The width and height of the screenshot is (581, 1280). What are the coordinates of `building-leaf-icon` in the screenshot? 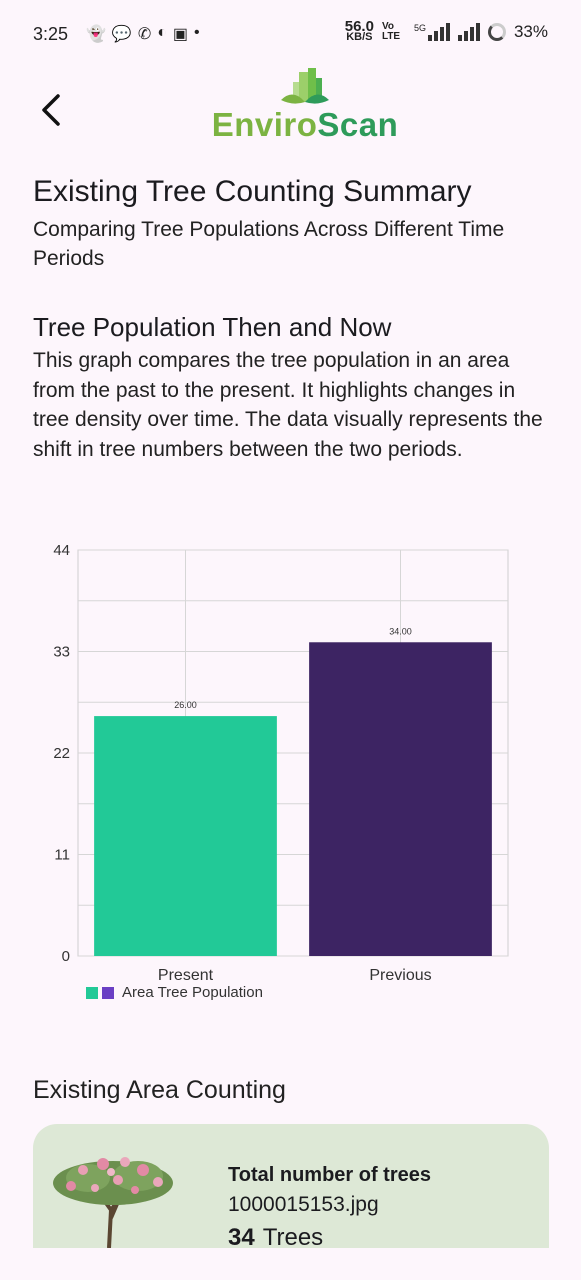 It's located at (305, 86).